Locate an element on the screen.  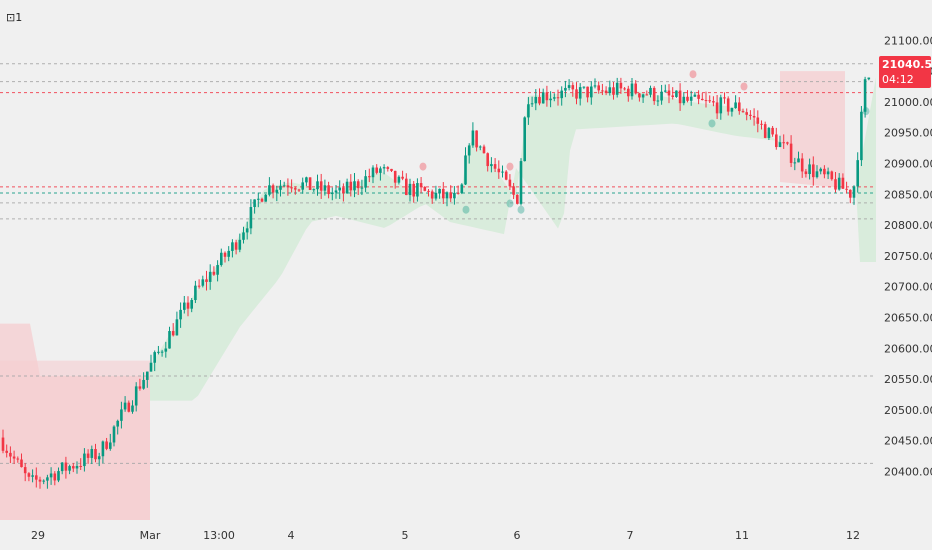
y-tick-label-11: 20550.00 is located at coordinates (908, 379).